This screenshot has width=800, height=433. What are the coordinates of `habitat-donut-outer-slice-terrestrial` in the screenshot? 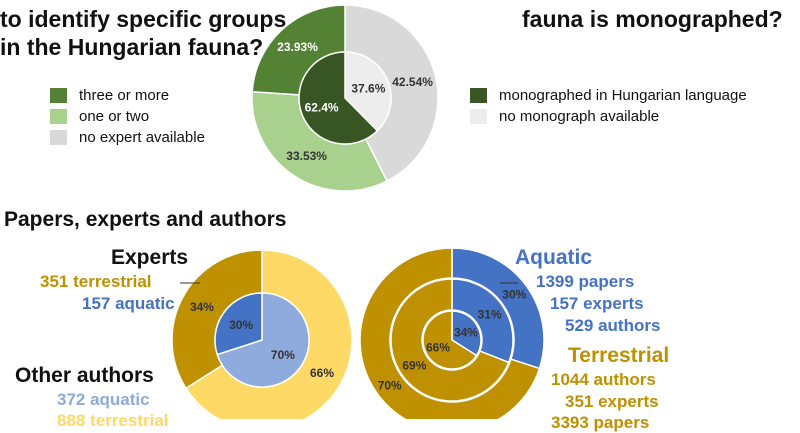 It's located at (450, 333).